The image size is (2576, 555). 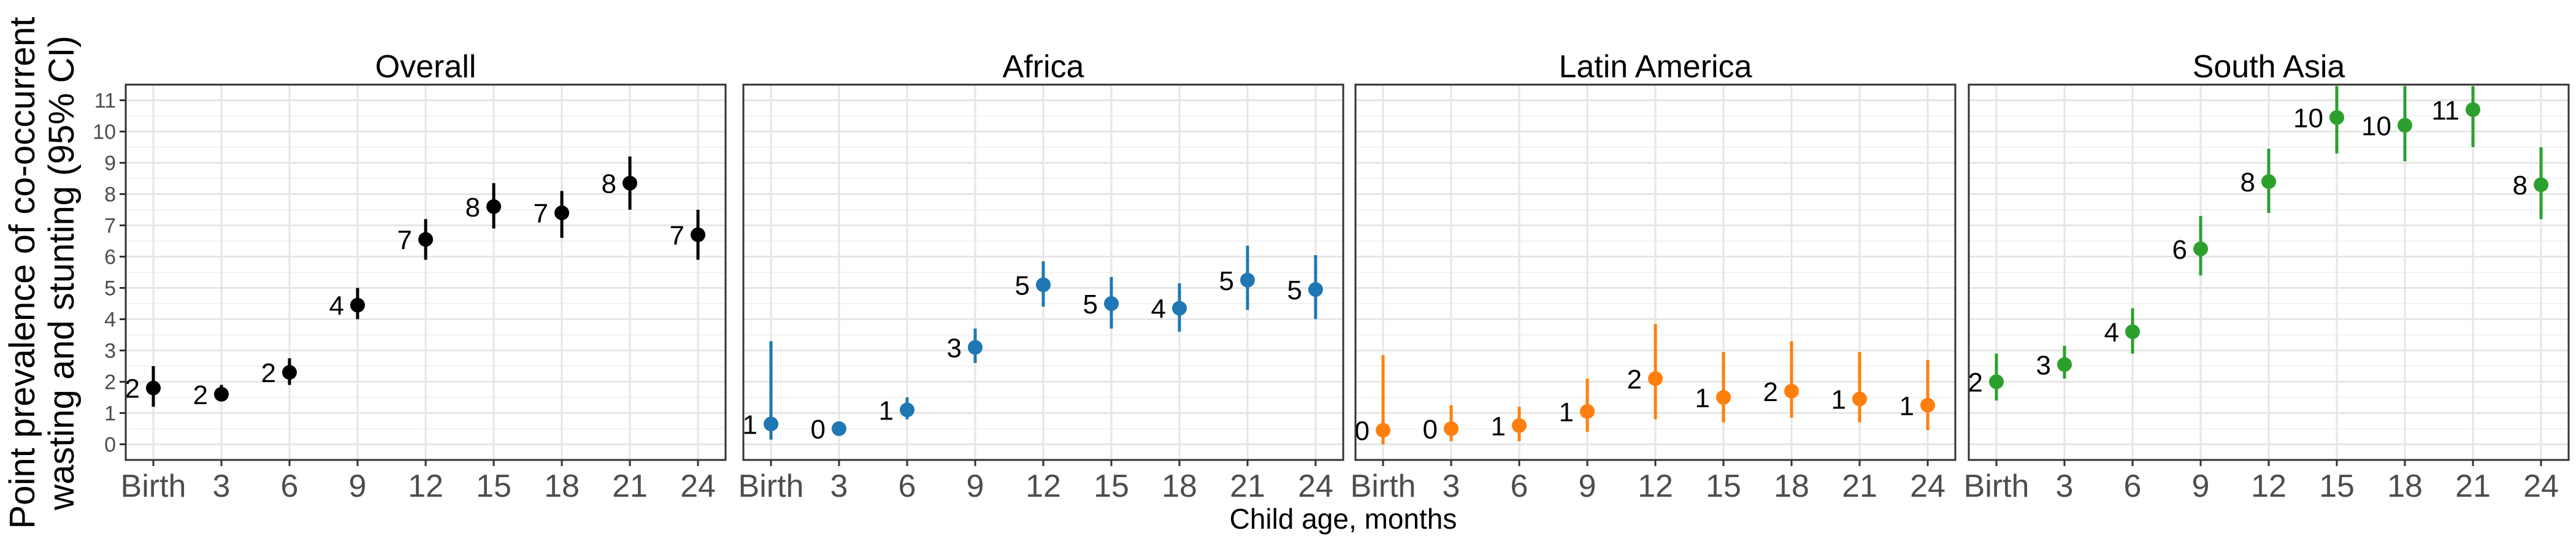 What do you see at coordinates (1343, 519) in the screenshot?
I see `x-axis-title: Child age, months` at bounding box center [1343, 519].